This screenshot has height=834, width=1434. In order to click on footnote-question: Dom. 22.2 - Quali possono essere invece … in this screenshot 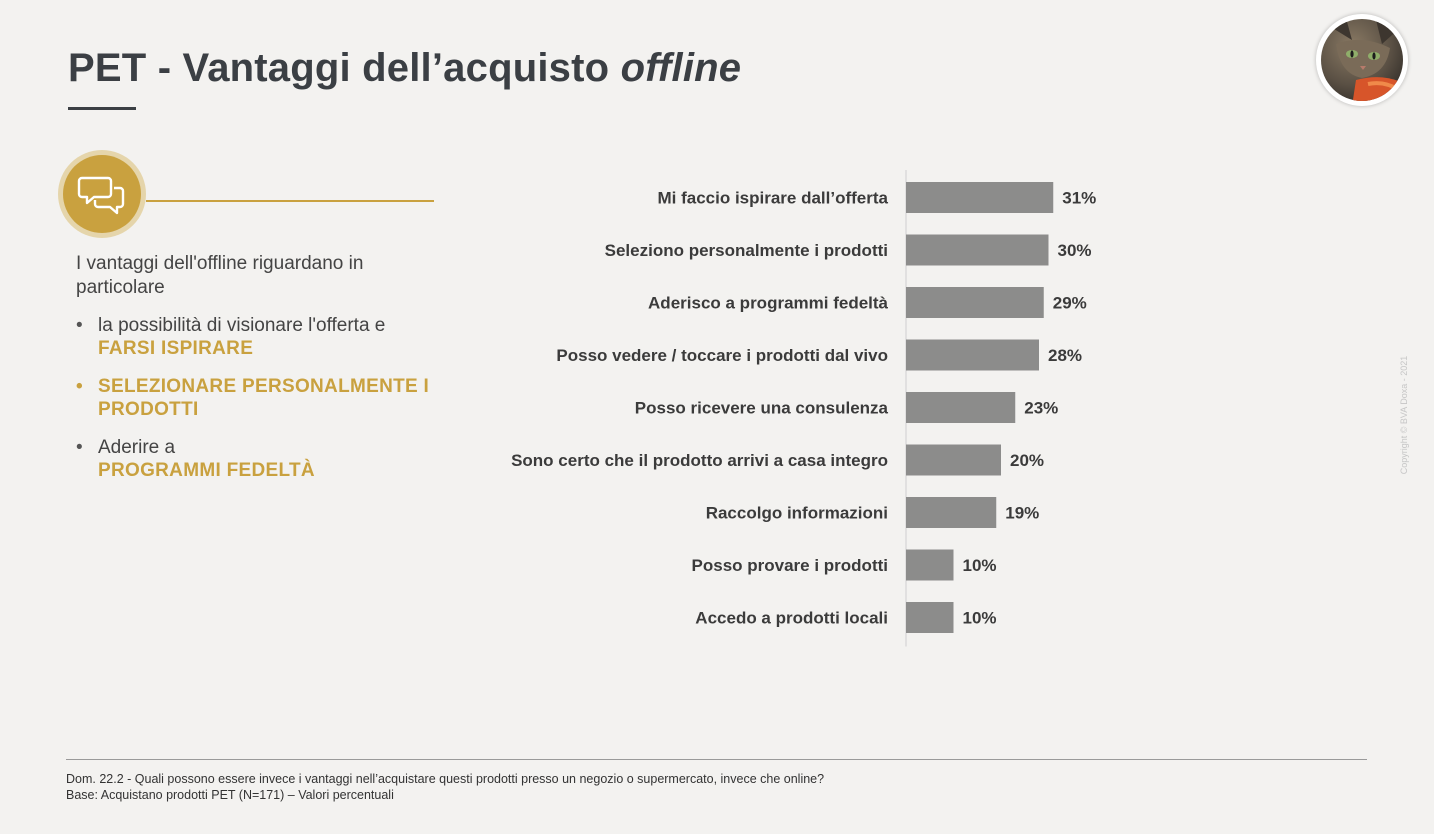, I will do `click(445, 779)`.